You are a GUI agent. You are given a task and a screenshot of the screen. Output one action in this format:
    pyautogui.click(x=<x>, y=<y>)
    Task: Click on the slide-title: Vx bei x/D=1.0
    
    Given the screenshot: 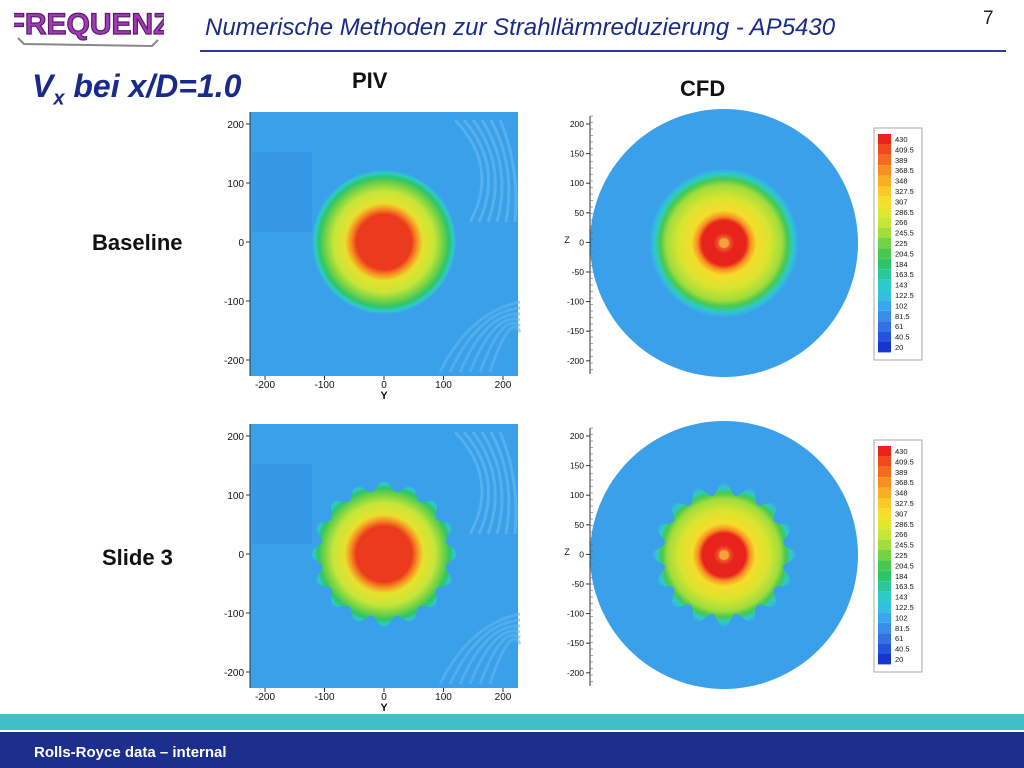 What is the action you would take?
    pyautogui.click(x=136, y=89)
    